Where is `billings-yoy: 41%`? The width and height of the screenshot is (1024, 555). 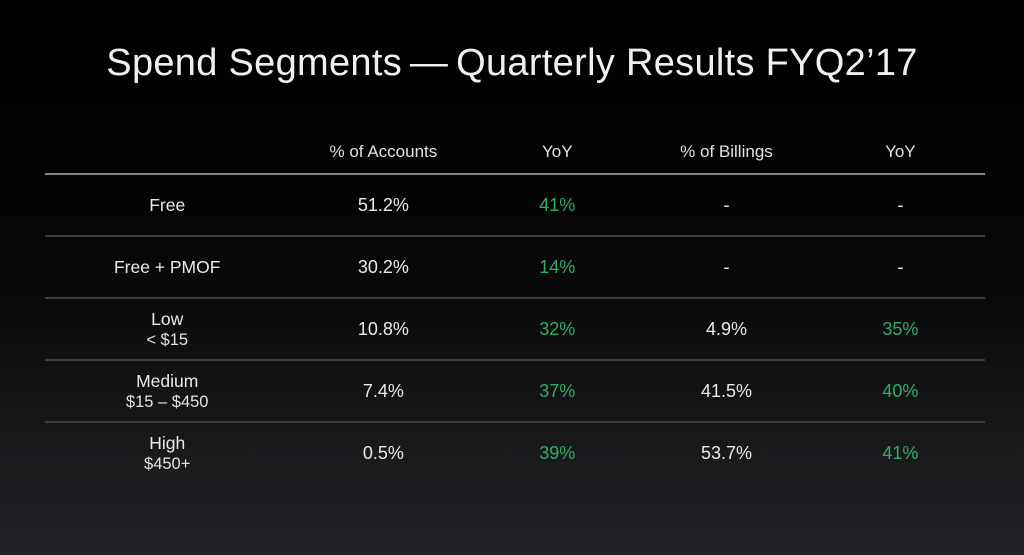
billings-yoy: 41% is located at coordinates (900, 452).